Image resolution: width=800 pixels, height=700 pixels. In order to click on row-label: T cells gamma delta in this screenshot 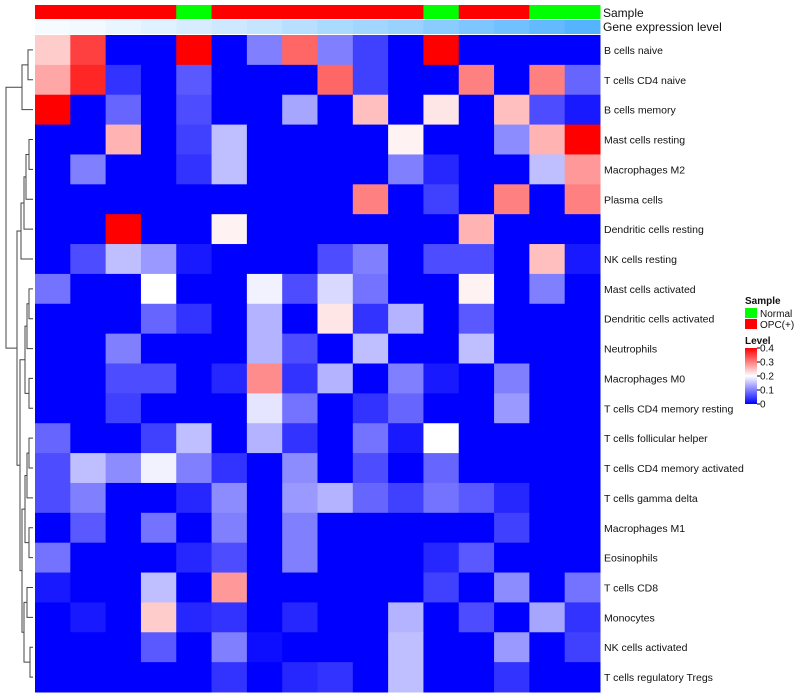, I will do `click(651, 499)`.